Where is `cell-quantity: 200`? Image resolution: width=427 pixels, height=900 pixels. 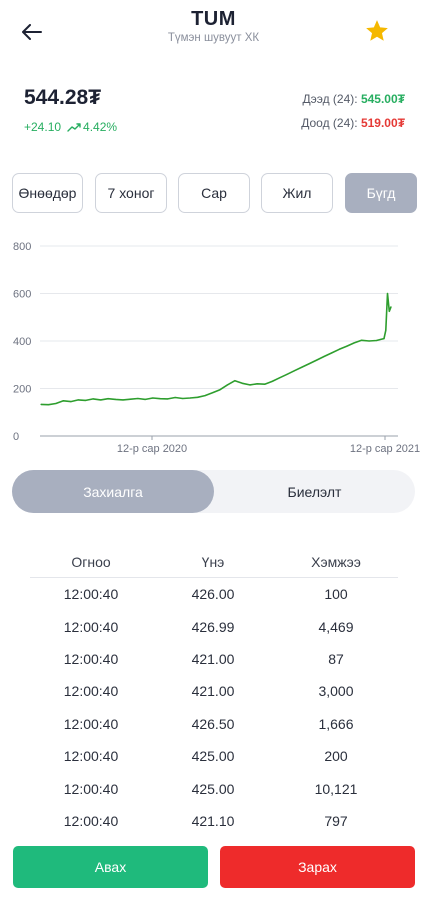
cell-quantity: 200 is located at coordinates (336, 756).